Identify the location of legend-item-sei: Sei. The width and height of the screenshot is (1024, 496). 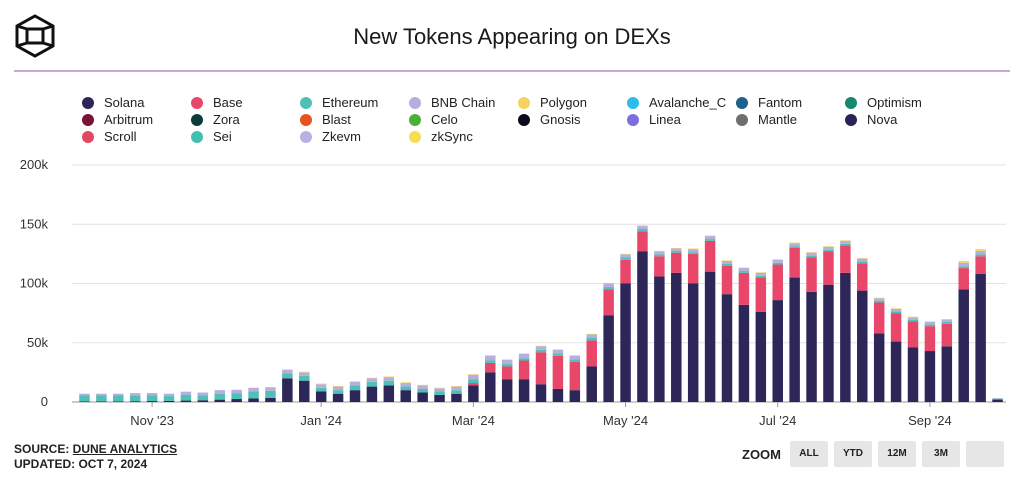
(246, 138).